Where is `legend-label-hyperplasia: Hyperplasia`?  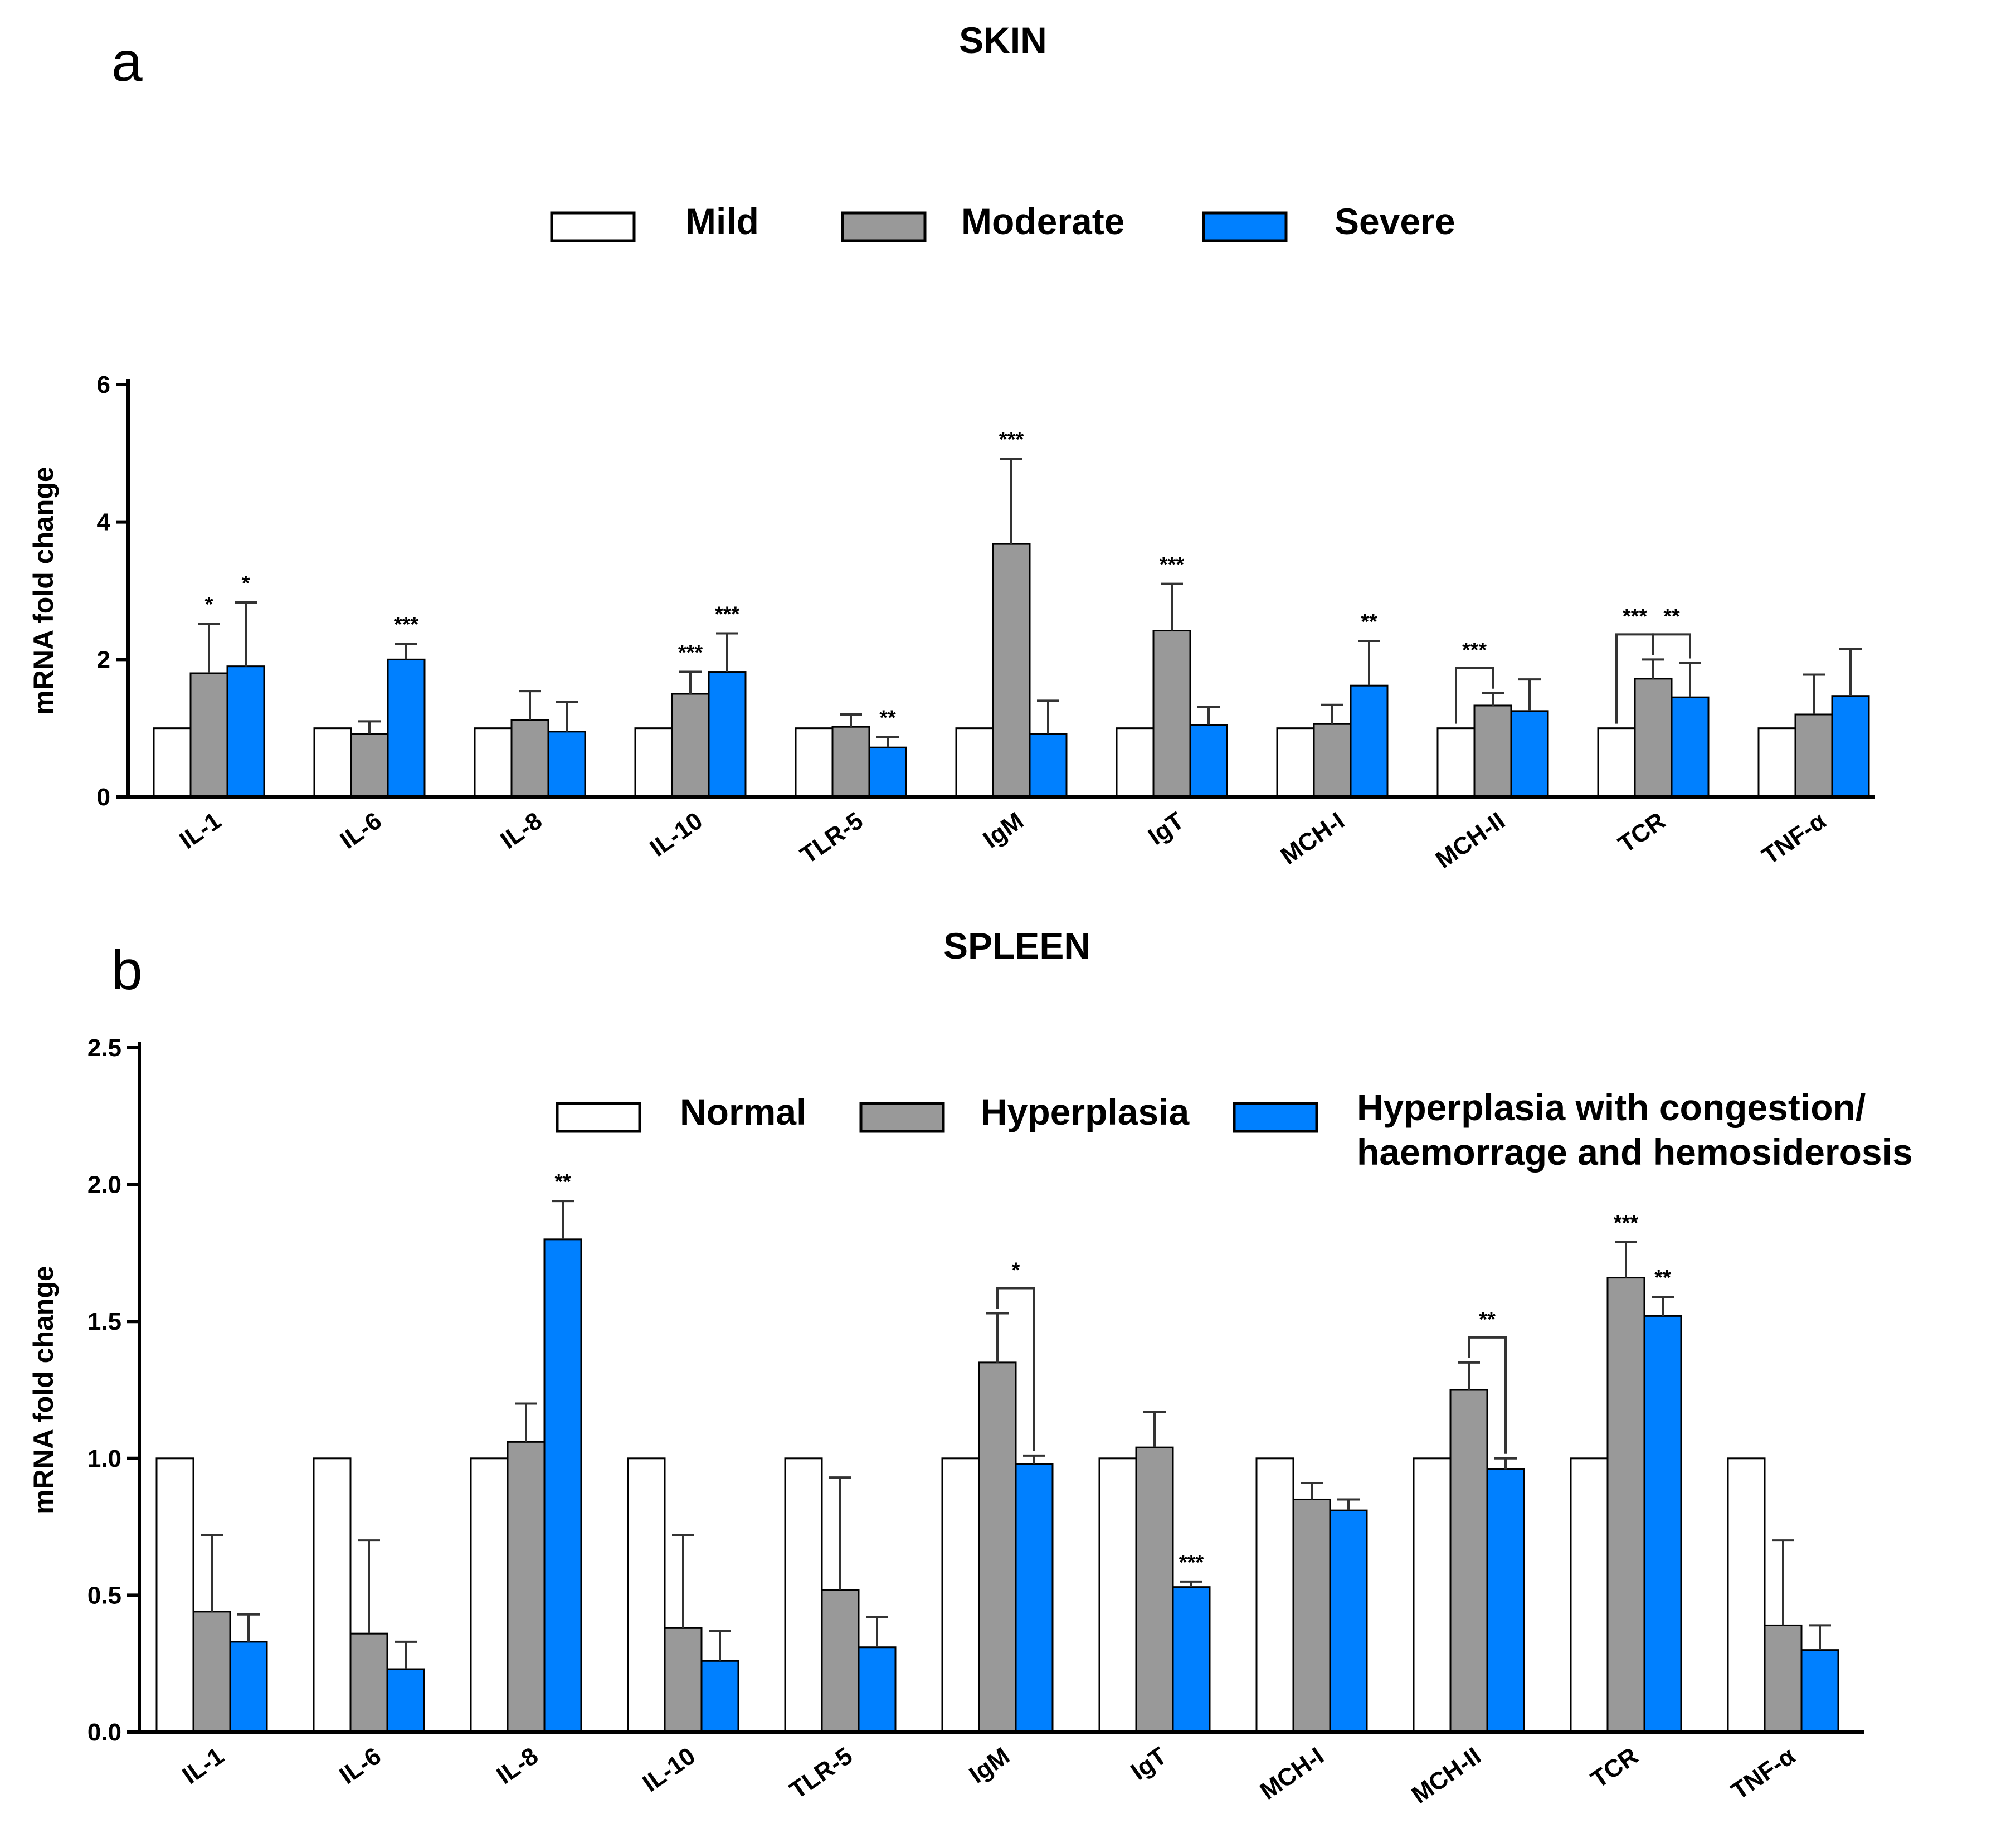 legend-label-hyperplasia: Hyperplasia is located at coordinates (1085, 1111).